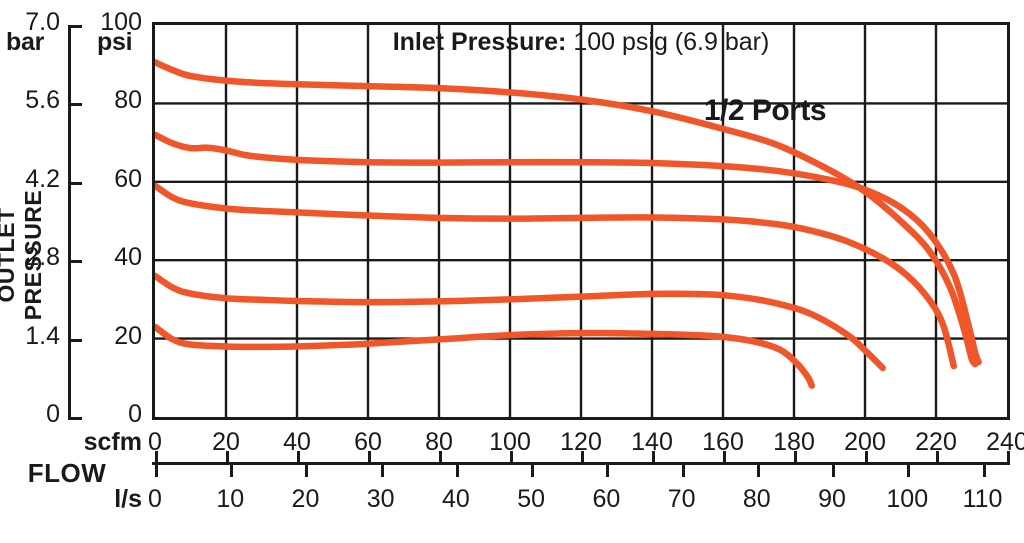  Describe the element at coordinates (297, 442) in the screenshot. I see `scfm-tick-label: 40` at that location.